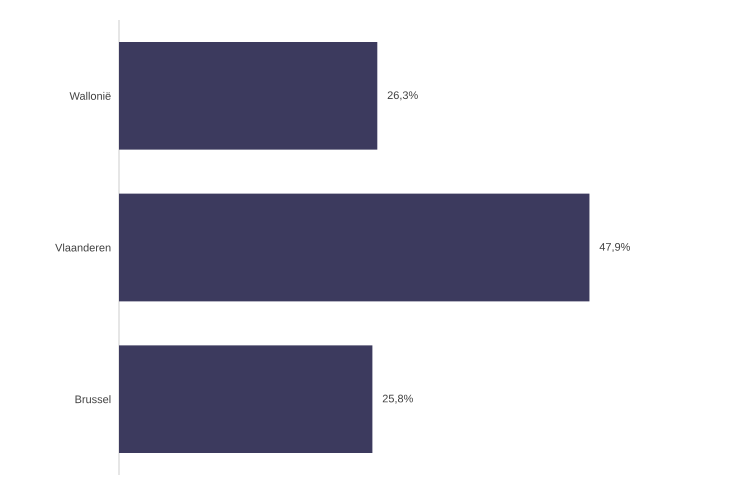 The height and width of the screenshot is (500, 731). I want to click on data-label: 25,8%, so click(397, 399).